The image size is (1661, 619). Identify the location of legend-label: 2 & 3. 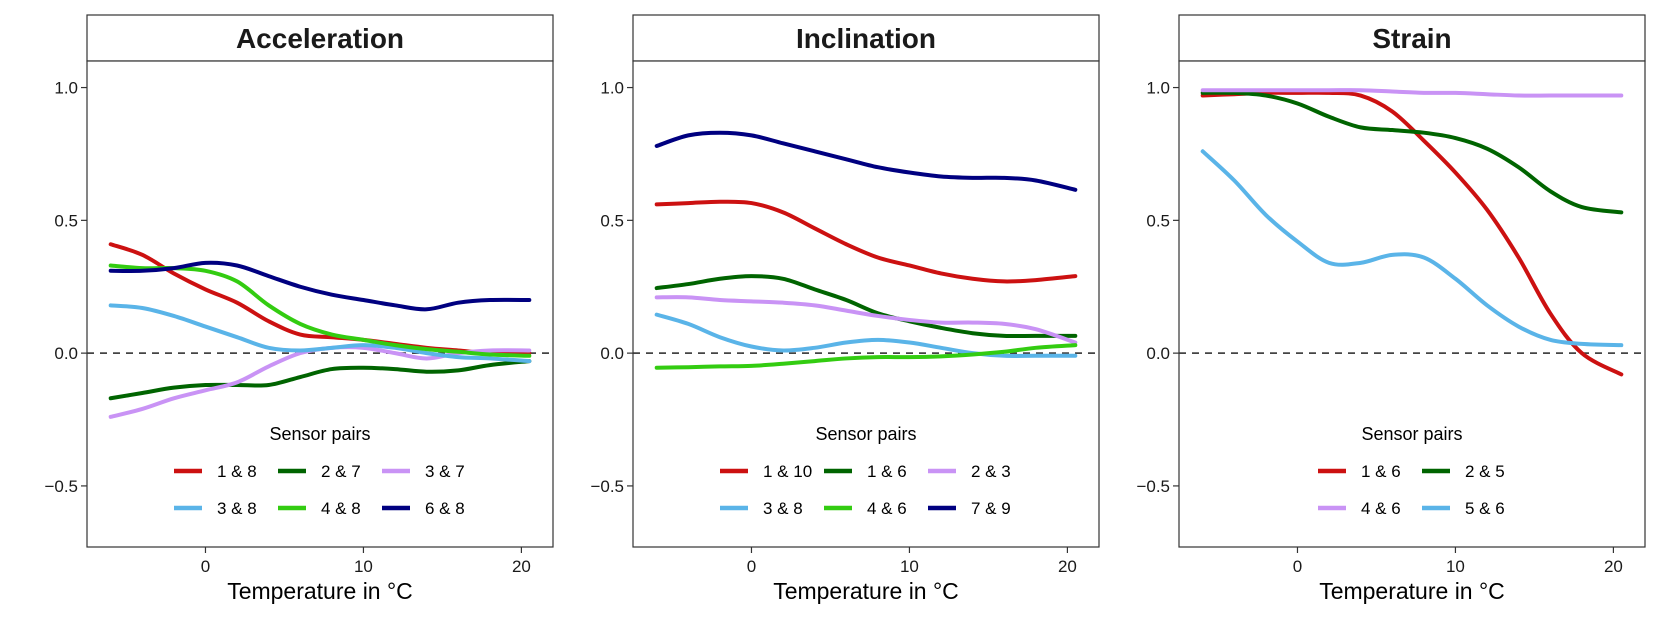
(991, 471).